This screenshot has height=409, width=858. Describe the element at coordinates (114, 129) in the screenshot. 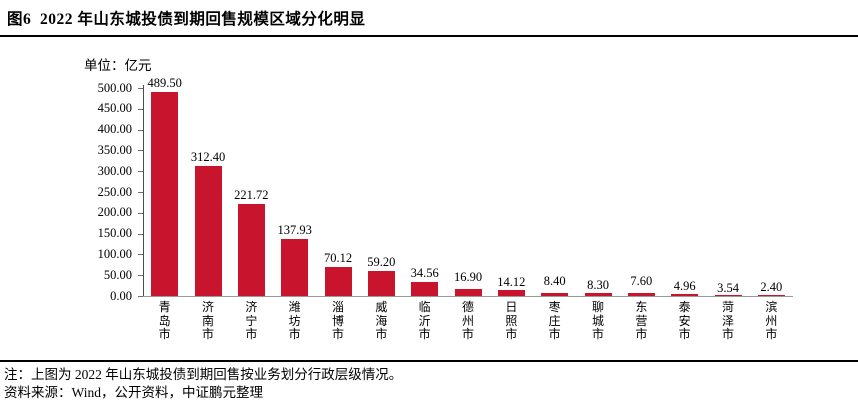

I see `y-axis-tick-label: 400.00` at that location.